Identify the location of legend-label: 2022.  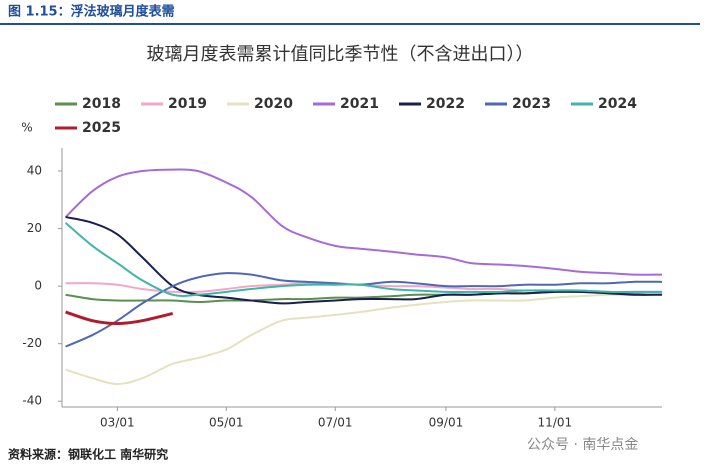
(445, 104).